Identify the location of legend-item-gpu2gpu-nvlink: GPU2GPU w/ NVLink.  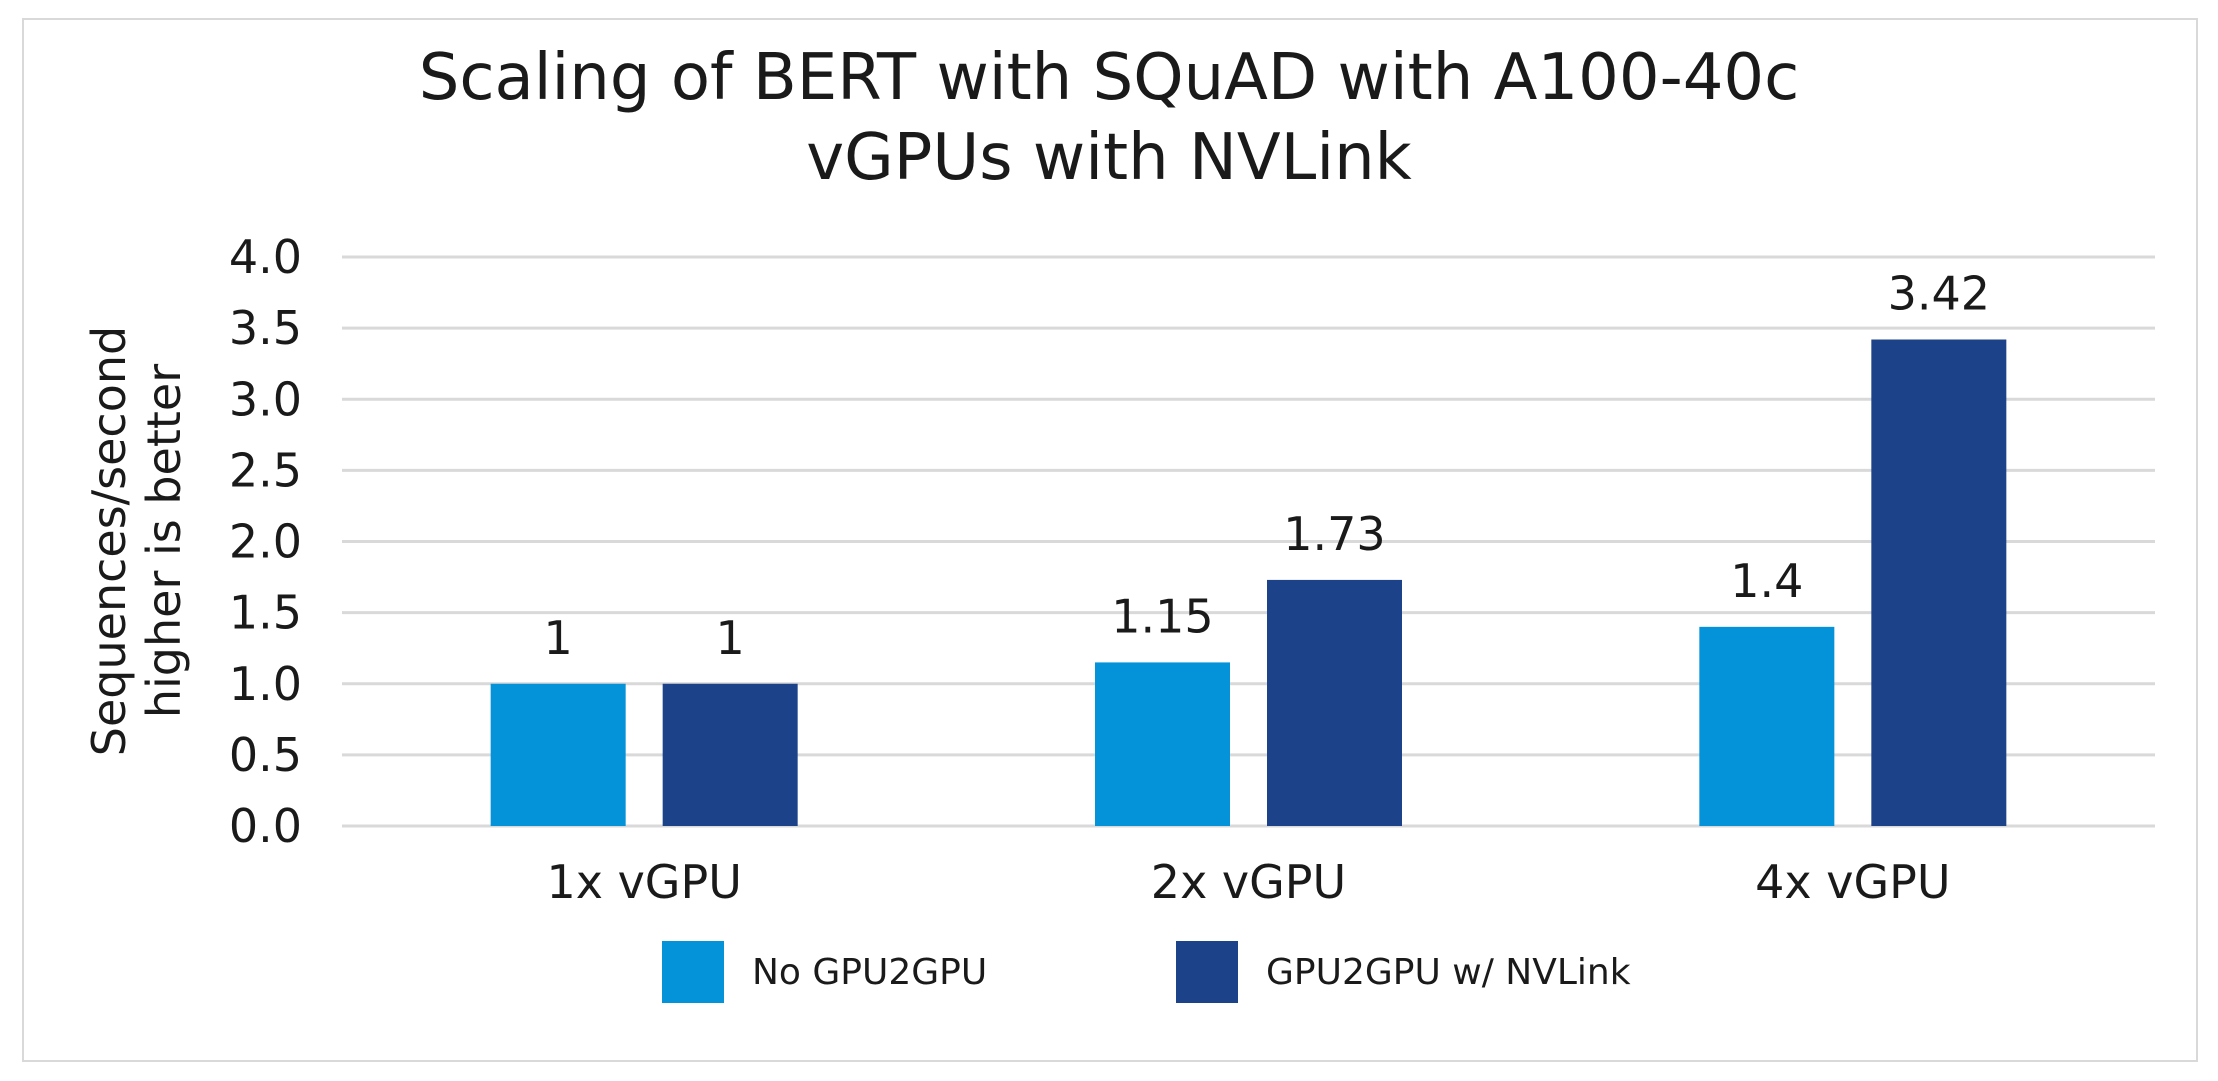
(1403, 972).